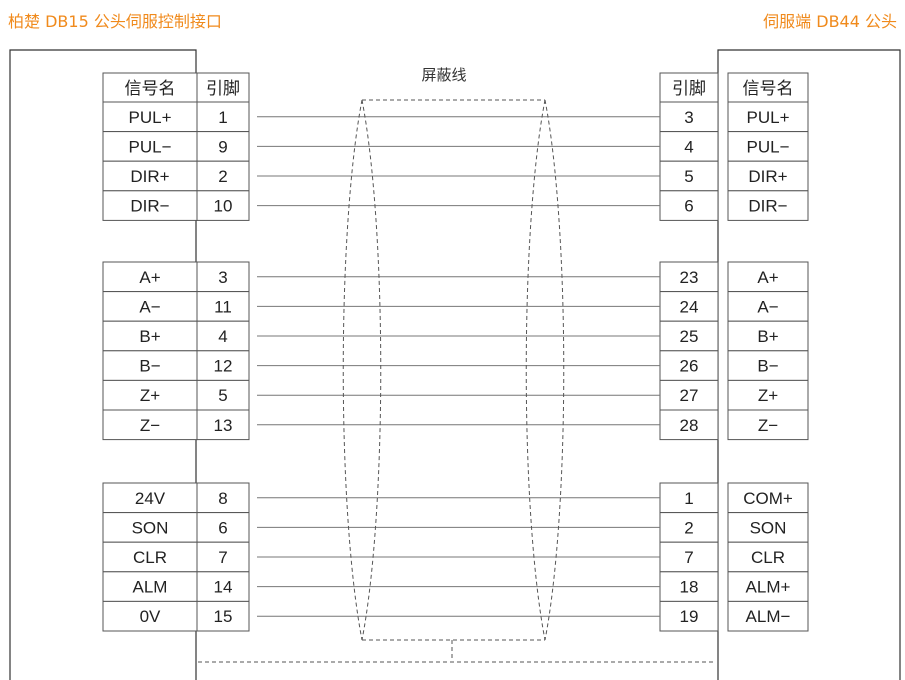 Image resolution: width=905 pixels, height=680 pixels. Describe the element at coordinates (222, 146) in the screenshot. I see `left-pin: 9` at that location.